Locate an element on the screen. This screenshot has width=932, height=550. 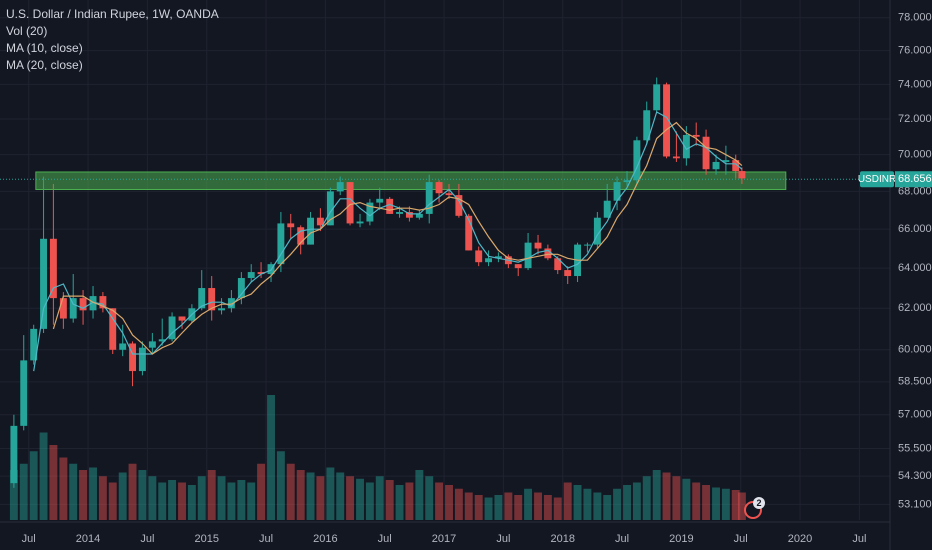
x-tick-label: 2020 is located at coordinates (800, 539).